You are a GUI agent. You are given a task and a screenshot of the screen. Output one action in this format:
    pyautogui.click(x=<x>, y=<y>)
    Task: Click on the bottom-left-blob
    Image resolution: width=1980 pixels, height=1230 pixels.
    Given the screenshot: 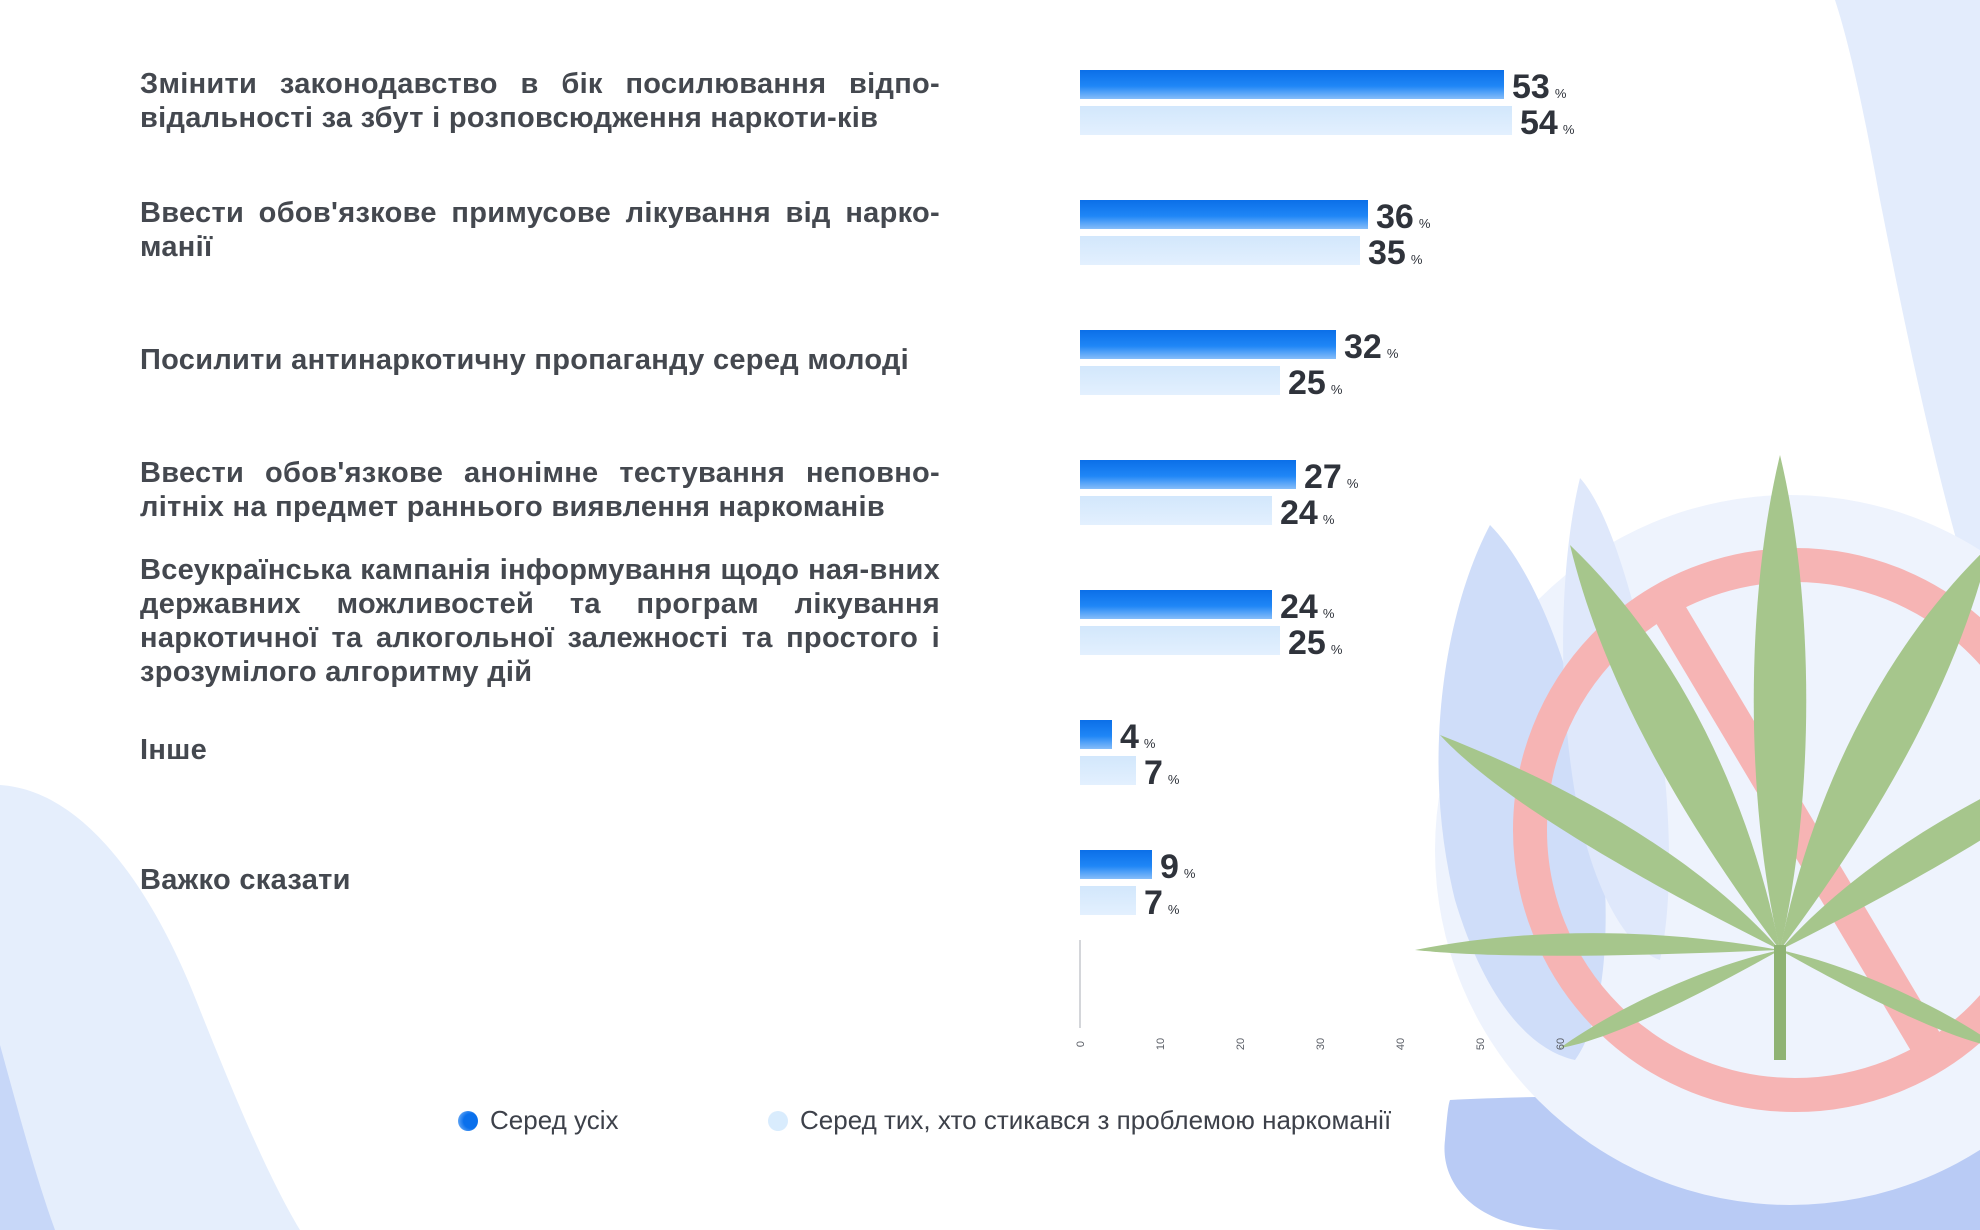 What is the action you would take?
    pyautogui.click(x=150, y=1007)
    